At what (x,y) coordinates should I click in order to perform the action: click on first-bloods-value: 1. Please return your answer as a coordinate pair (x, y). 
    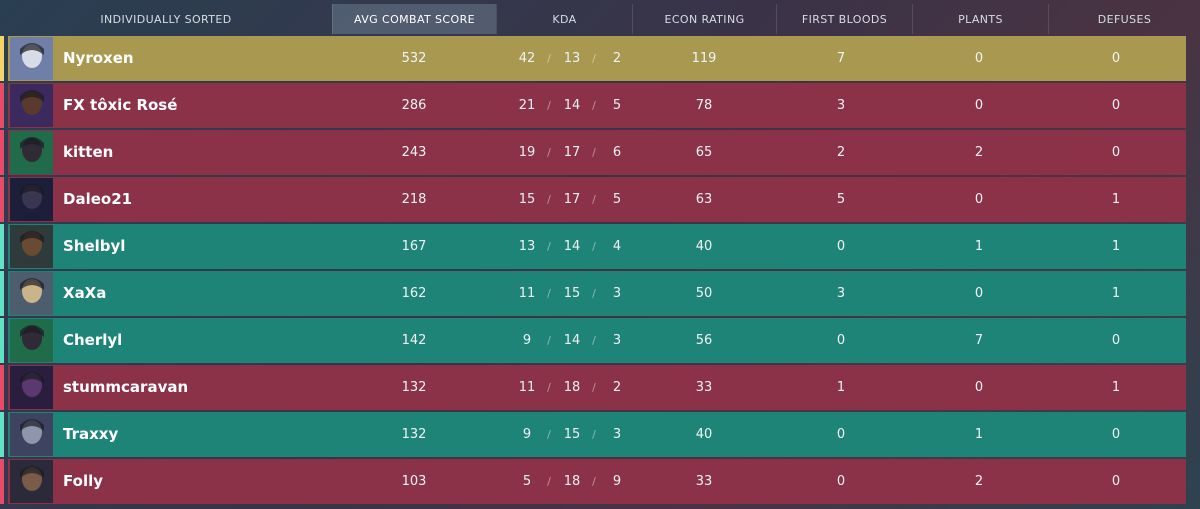
    Looking at the image, I should click on (841, 387).